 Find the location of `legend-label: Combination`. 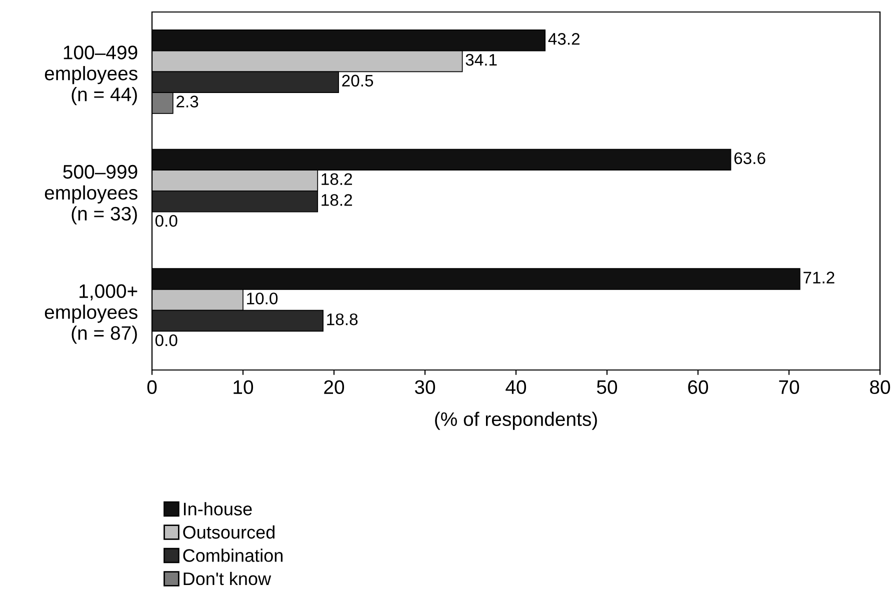

legend-label: Combination is located at coordinates (232, 555).